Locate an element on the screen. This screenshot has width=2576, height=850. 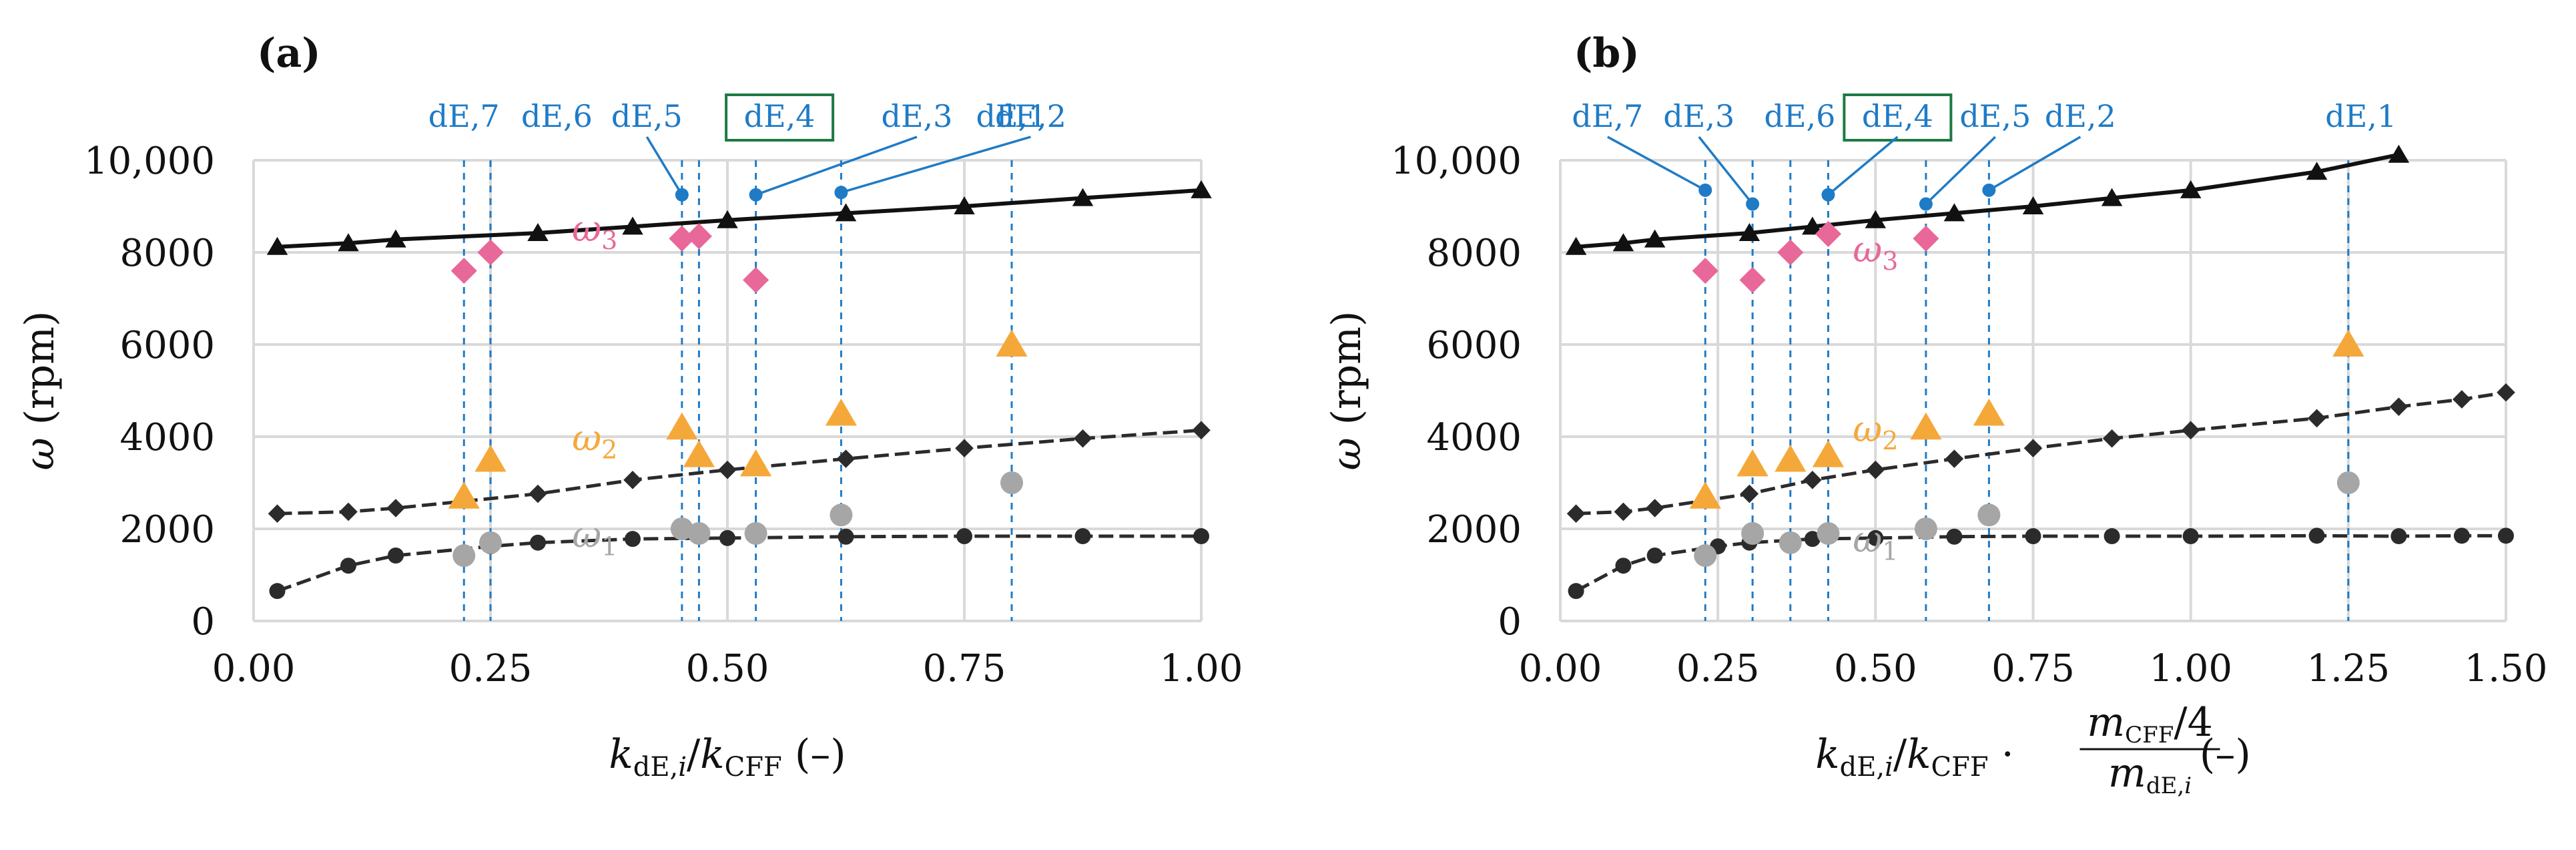
series-label-subscript: 2 is located at coordinates (609, 450).